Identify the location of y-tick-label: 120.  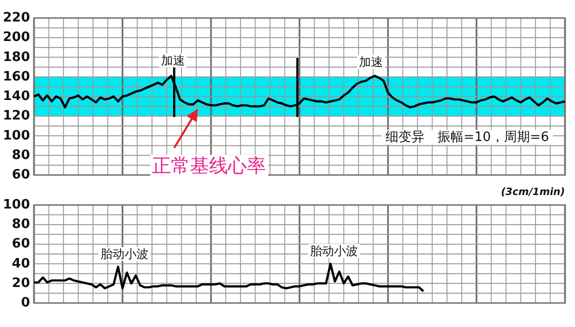
(16, 116).